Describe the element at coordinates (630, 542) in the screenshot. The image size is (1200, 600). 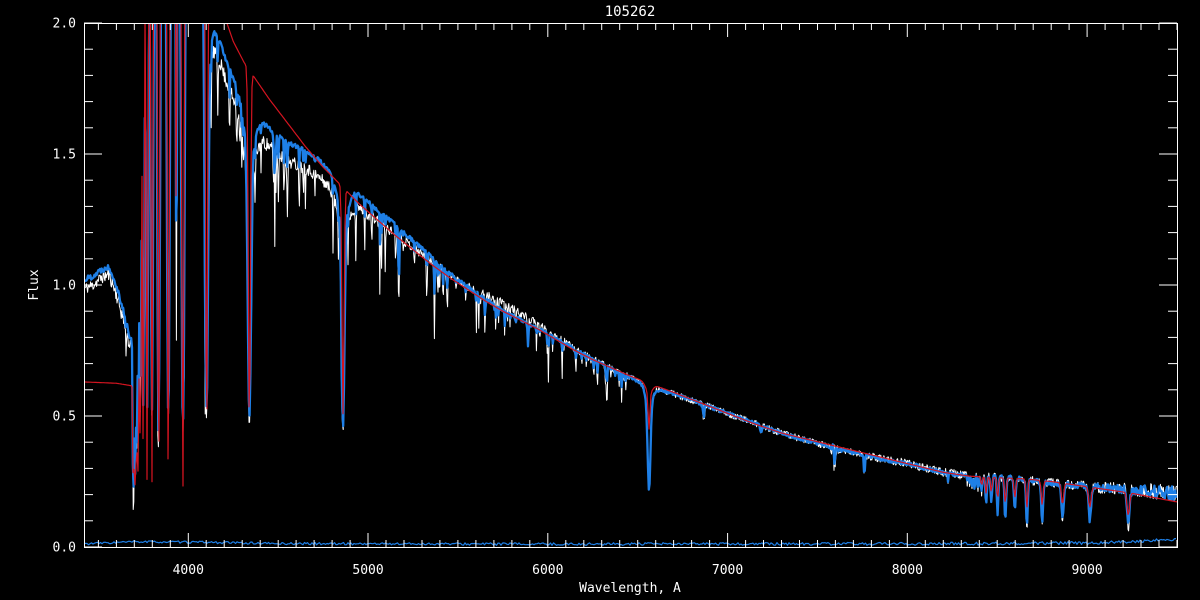
I see `series-error-spectrum` at that location.